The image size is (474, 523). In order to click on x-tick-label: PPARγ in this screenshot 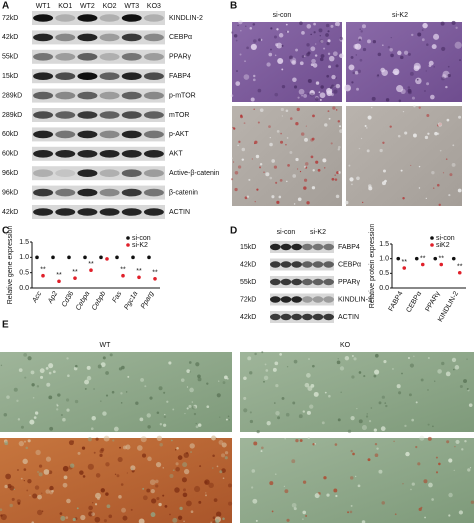, I will do `click(432, 301)`.